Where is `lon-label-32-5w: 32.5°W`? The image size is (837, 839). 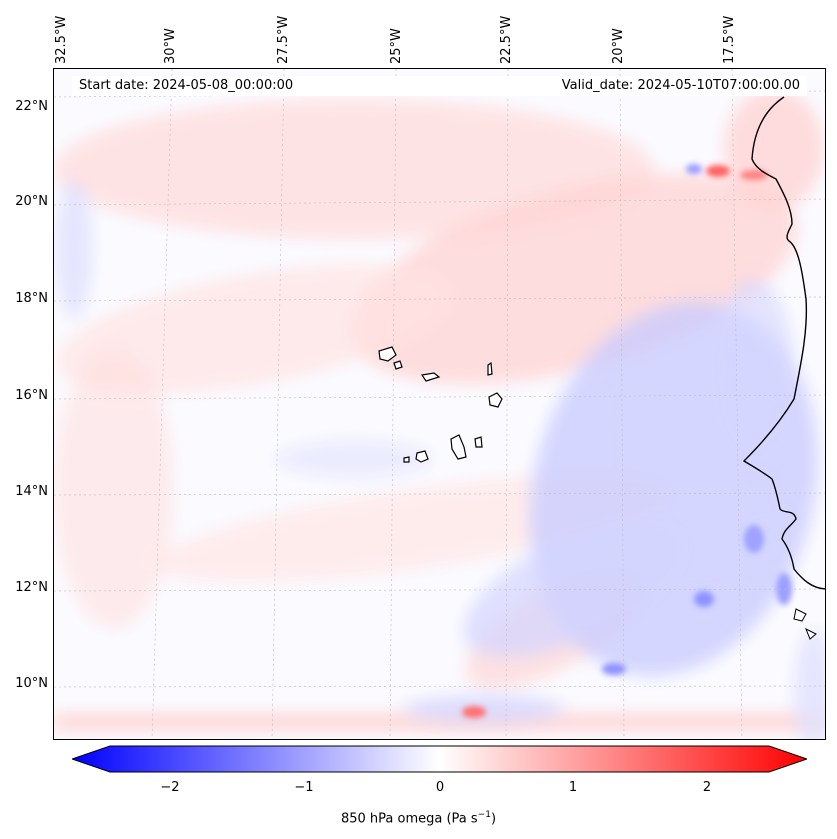 lon-label-32-5w: 32.5°W is located at coordinates (61, 39).